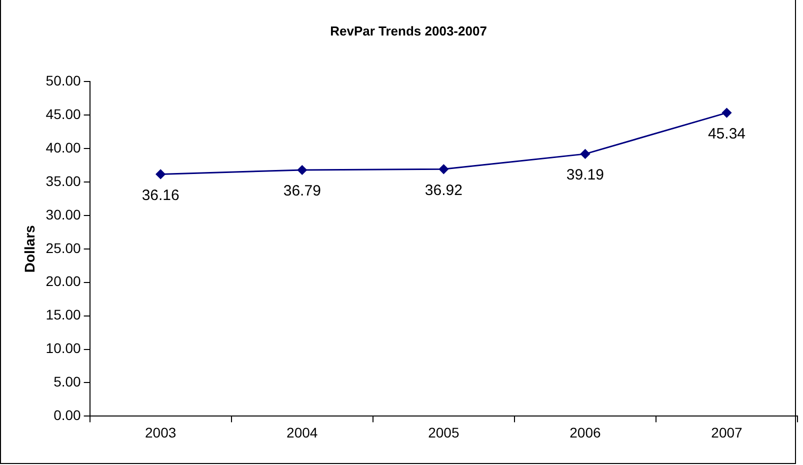  I want to click on y-tick-label: 40.00, so click(64, 147).